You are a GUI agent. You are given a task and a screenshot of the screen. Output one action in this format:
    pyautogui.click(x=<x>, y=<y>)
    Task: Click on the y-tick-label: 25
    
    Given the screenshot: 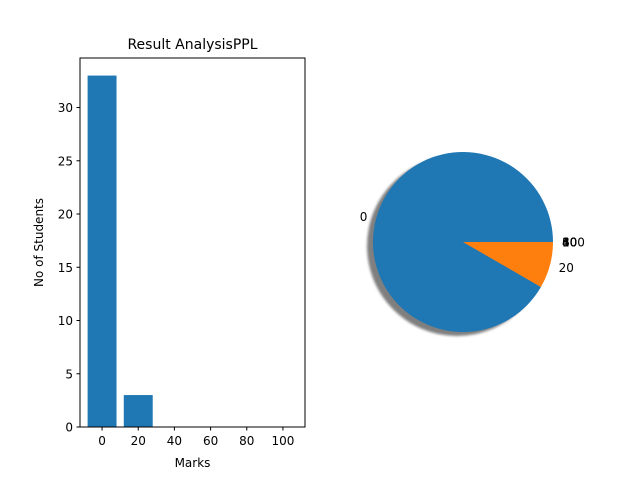 What is the action you would take?
    pyautogui.click(x=65, y=161)
    